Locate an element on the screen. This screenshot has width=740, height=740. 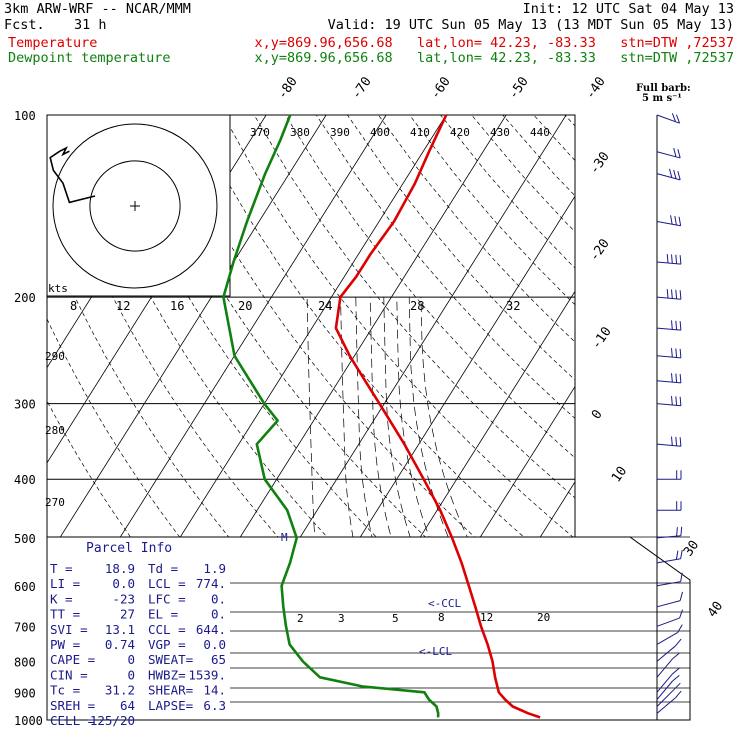
parcel-field-value: 644. is located at coordinates (211, 629).